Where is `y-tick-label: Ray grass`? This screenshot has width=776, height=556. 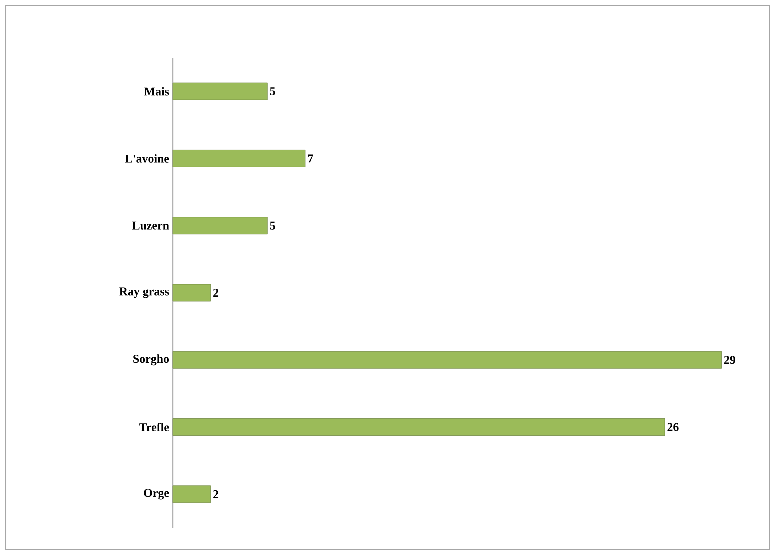 y-tick-label: Ray grass is located at coordinates (145, 293).